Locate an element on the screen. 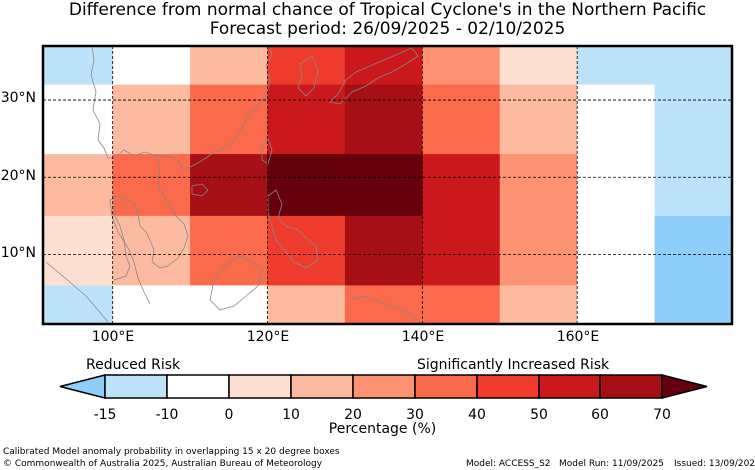 This screenshot has height=470, width=755. coastline-hainan is located at coordinates (200, 190).